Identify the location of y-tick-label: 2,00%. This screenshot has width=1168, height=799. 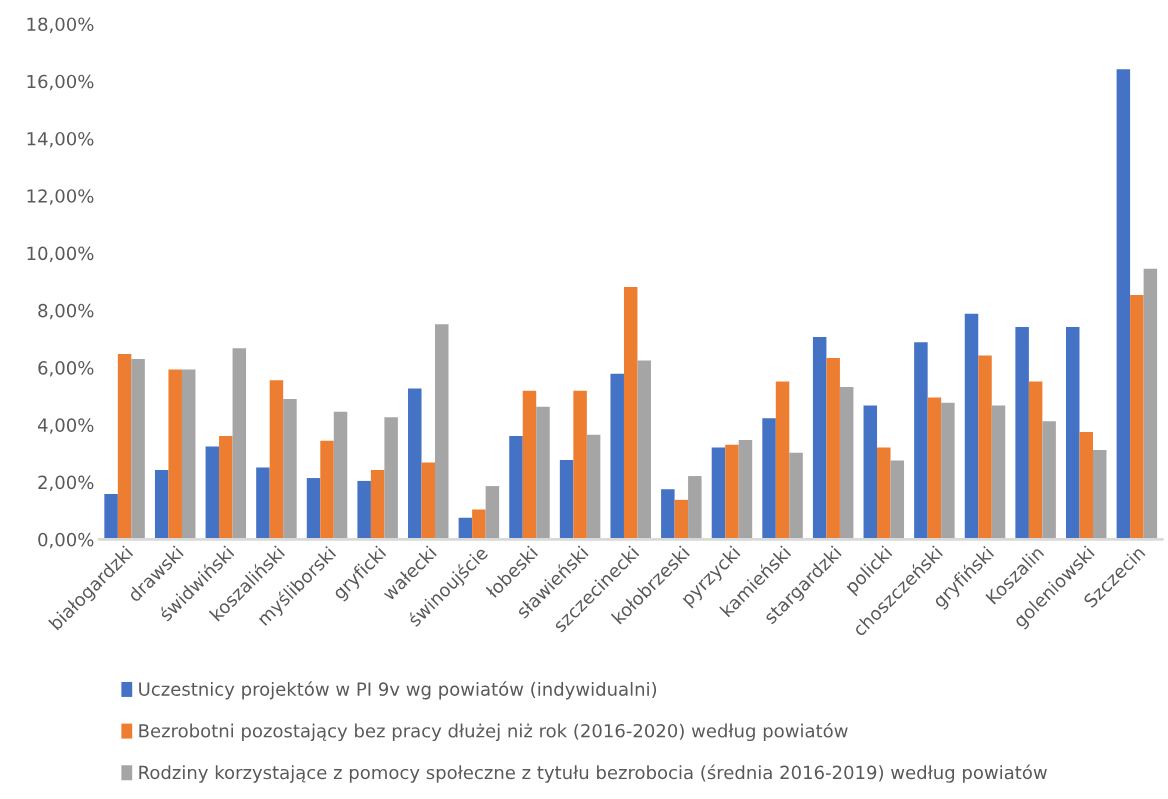
(66, 483).